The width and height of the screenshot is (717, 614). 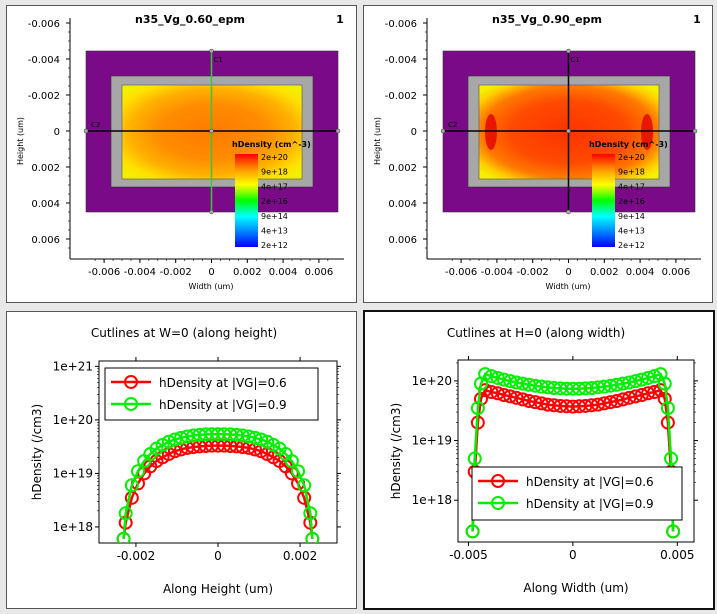 What do you see at coordinates (536, 333) in the screenshot?
I see `chart-title: Cutlines at H=0 (along width)` at bounding box center [536, 333].